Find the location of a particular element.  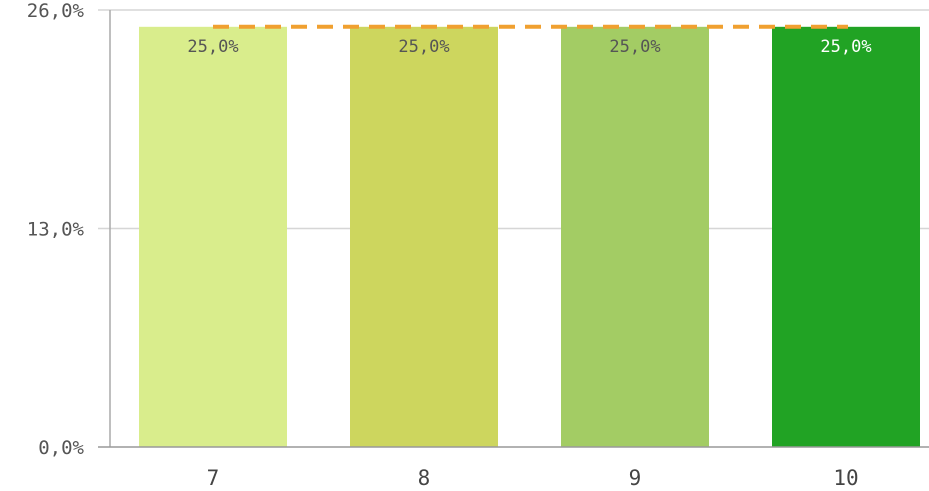

y-tick-label: 13,0% is located at coordinates (56, 230).